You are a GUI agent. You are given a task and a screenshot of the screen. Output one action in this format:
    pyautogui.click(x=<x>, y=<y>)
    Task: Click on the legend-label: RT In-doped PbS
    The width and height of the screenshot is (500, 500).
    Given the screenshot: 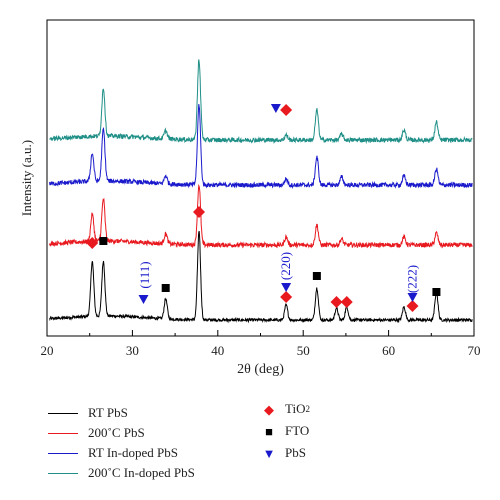 What is the action you would take?
    pyautogui.click(x=133, y=452)
    